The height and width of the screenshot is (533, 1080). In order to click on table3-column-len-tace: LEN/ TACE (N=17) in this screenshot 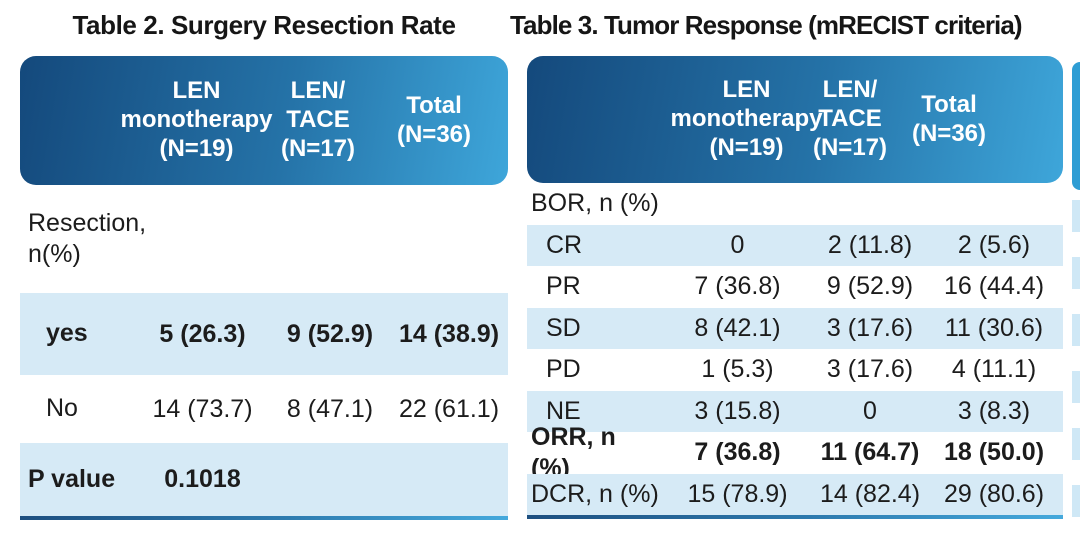, I will do `click(850, 118)`.